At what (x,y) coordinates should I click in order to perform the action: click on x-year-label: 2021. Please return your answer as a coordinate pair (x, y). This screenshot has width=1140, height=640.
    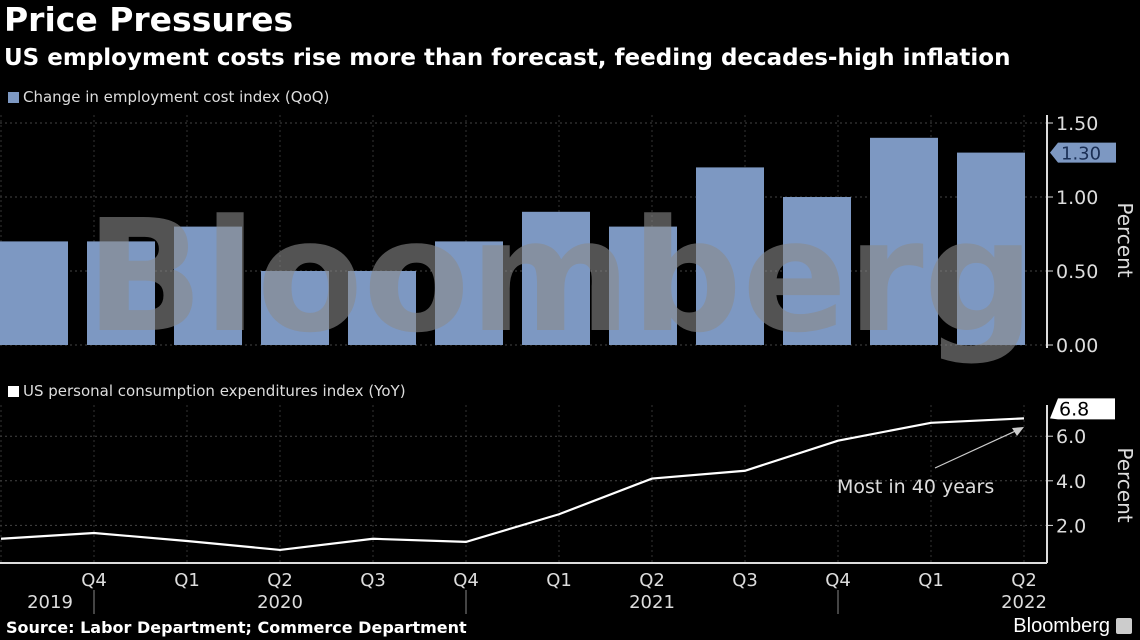
    Looking at the image, I should click on (652, 602).